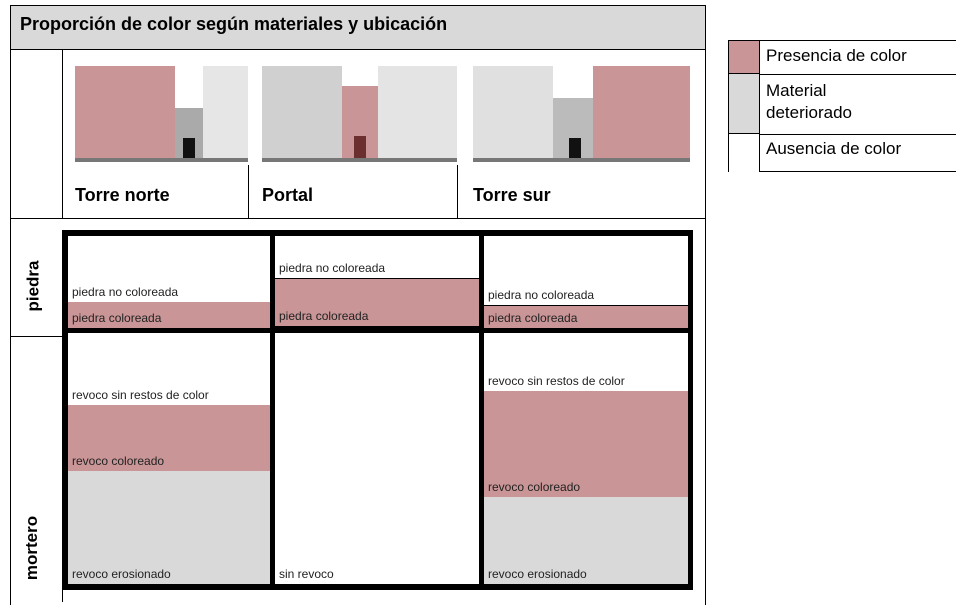 The height and width of the screenshot is (605, 956). What do you see at coordinates (122, 195) in the screenshot?
I see `column-header: Torre norte` at bounding box center [122, 195].